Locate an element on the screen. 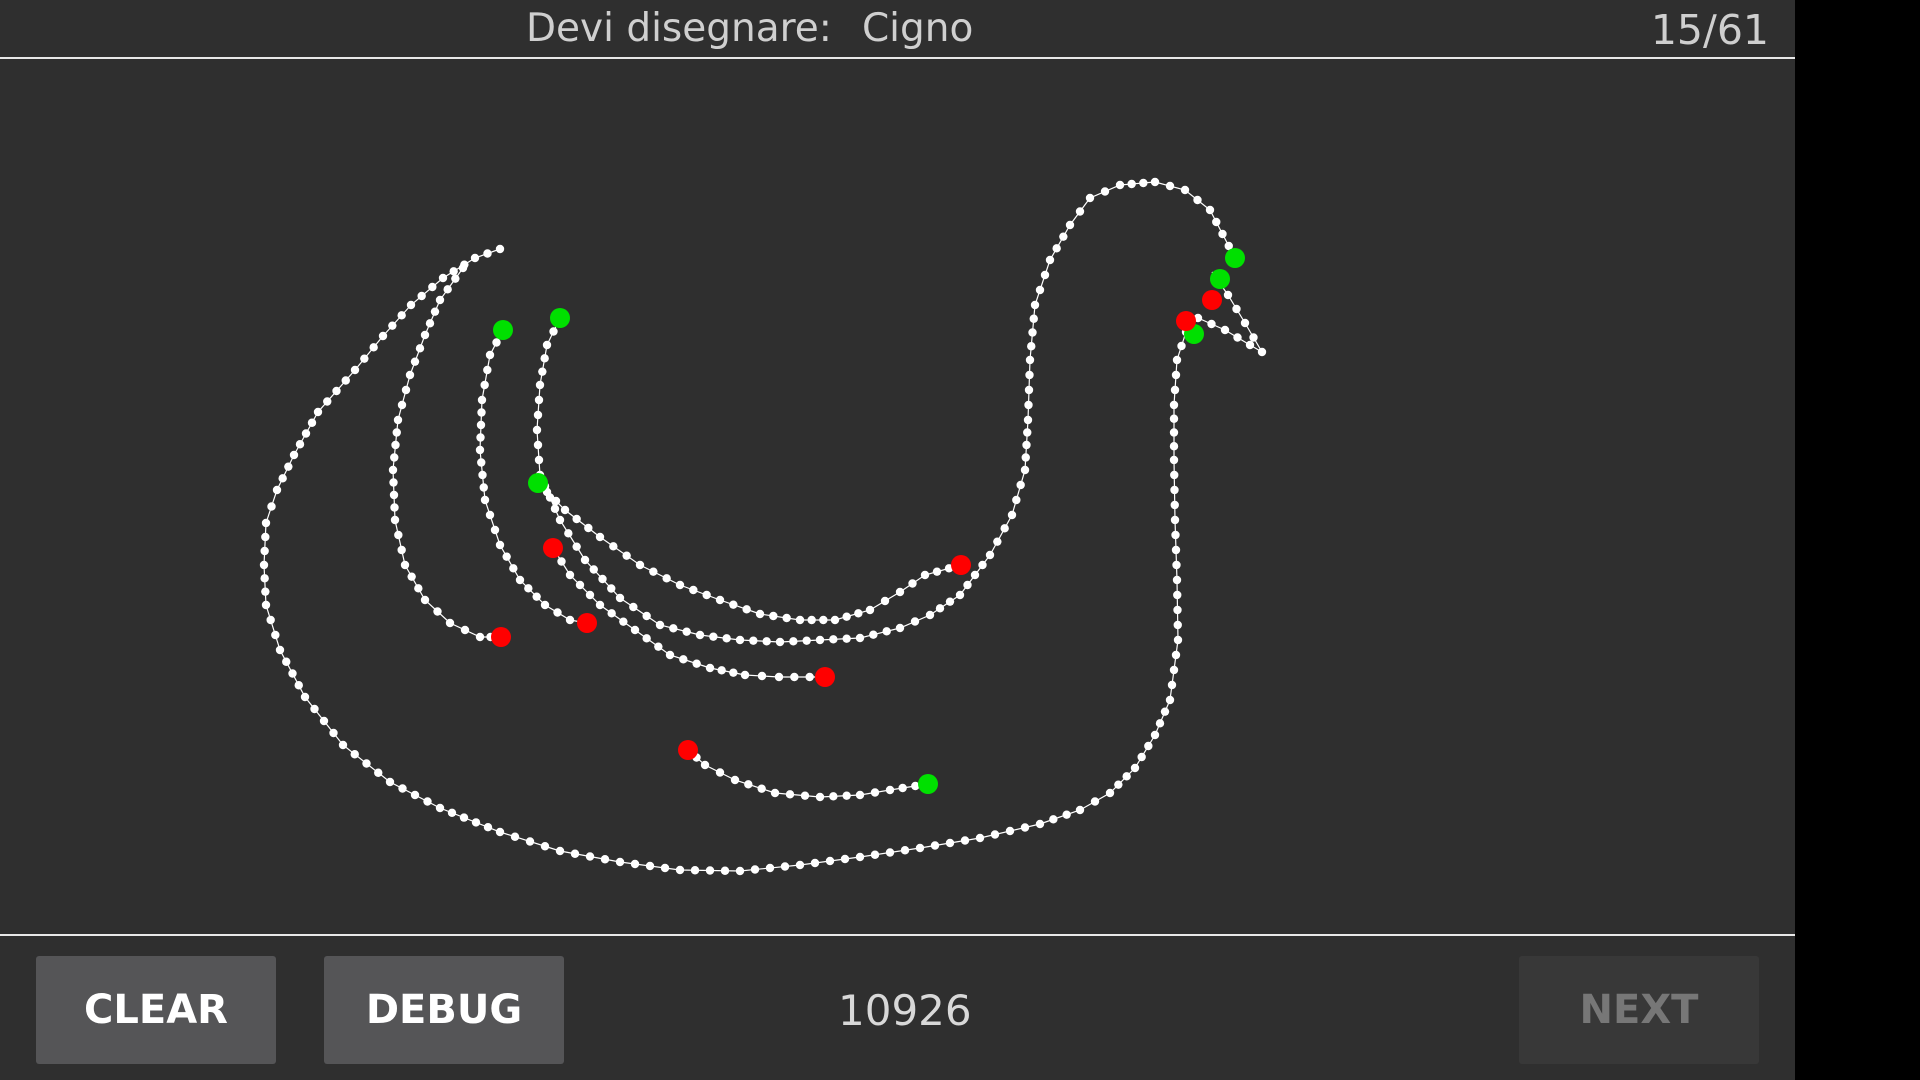 This screenshot has width=1920, height=1080. prompt-label: Devi disegnare: is located at coordinates (679, 28).